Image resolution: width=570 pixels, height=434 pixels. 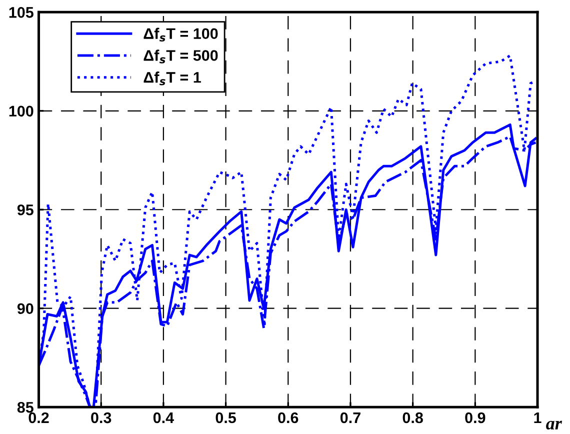 What do you see at coordinates (554, 425) in the screenshot?
I see `x-axis-title: ar` at bounding box center [554, 425].